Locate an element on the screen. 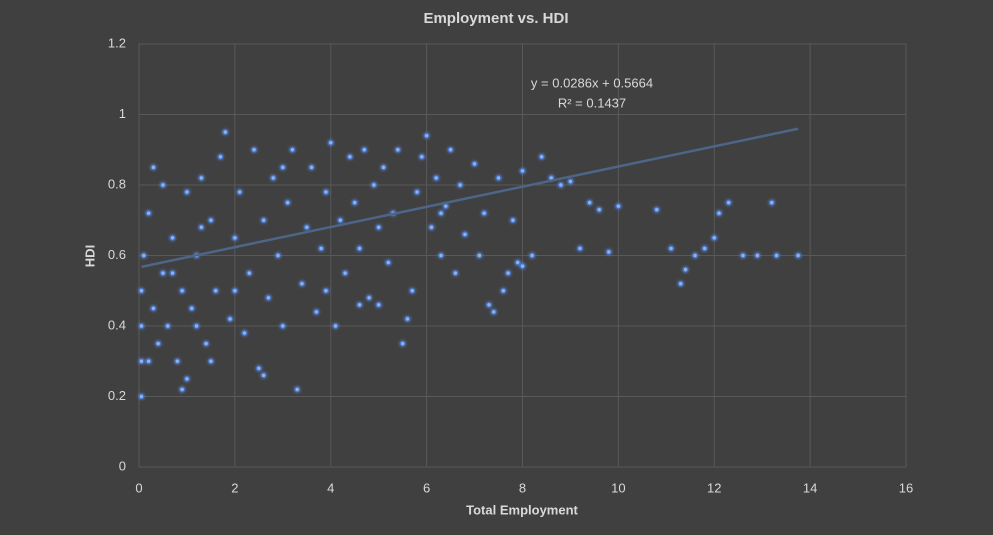 This screenshot has height=535, width=993. y-tick-label: 0.2 is located at coordinates (117, 395).